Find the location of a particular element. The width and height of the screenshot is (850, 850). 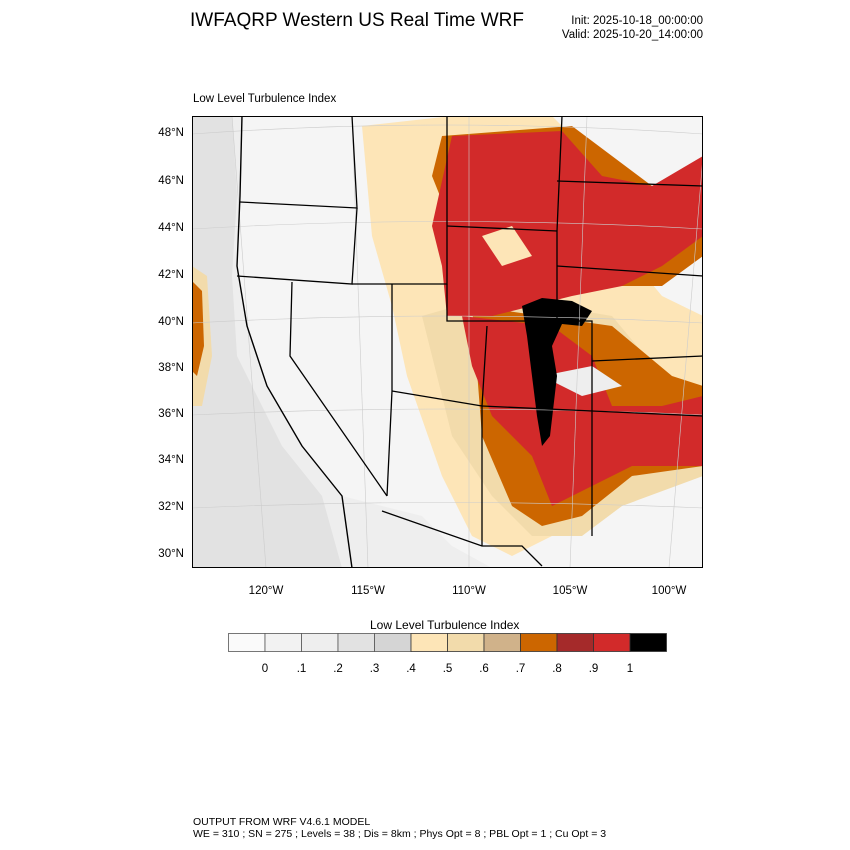

lat-label: 30°N is located at coordinates (171, 554).